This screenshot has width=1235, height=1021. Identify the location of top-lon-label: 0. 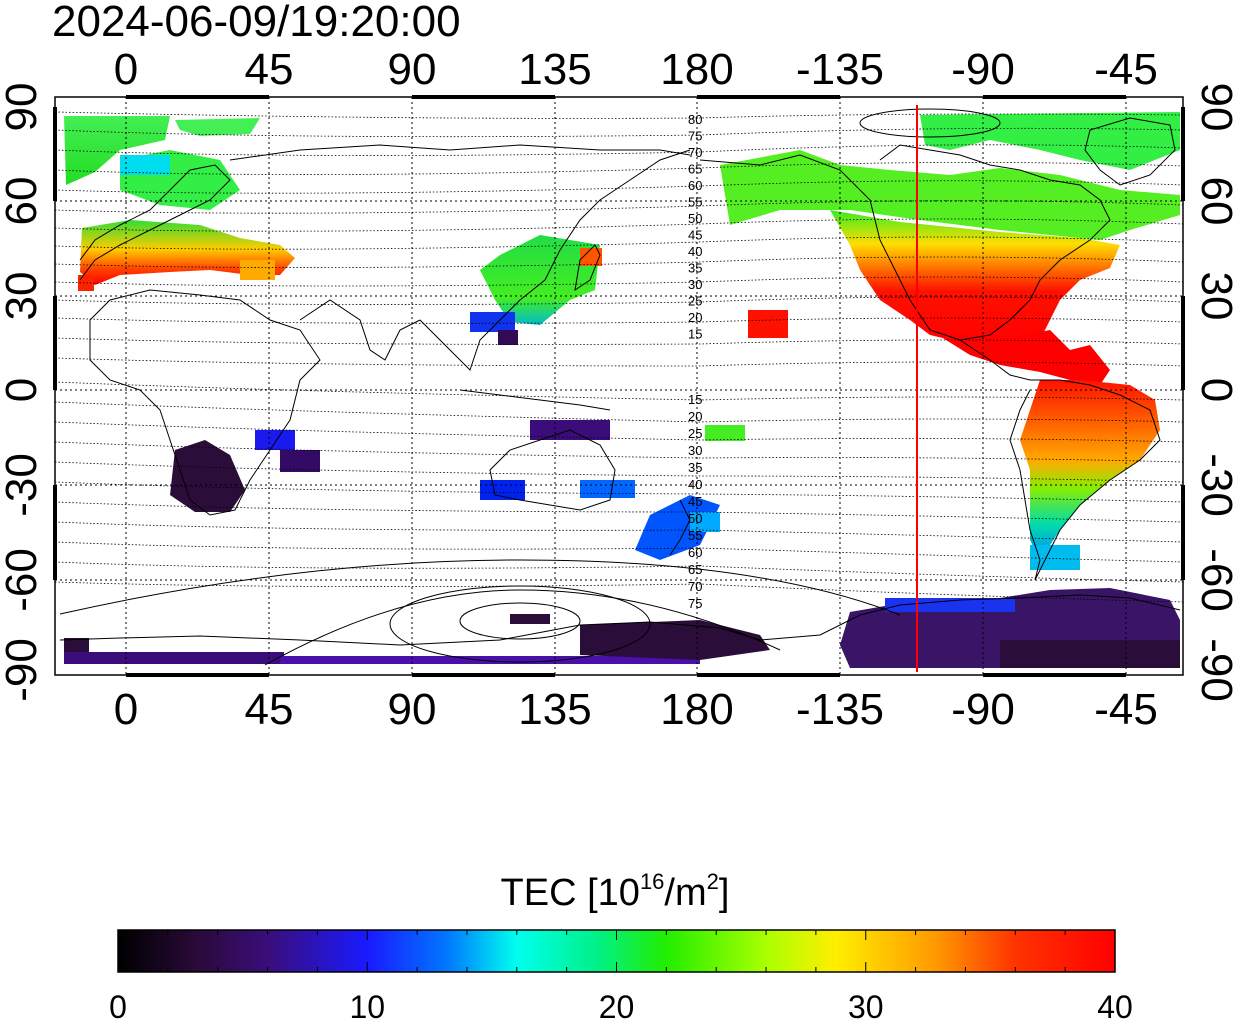
(126, 69).